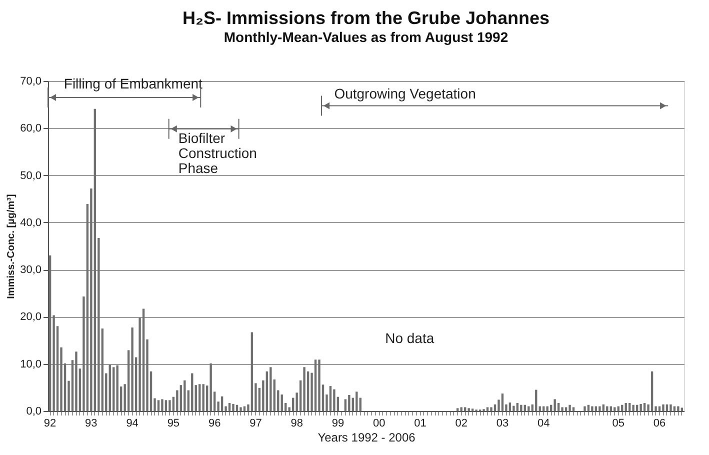  What do you see at coordinates (132, 424) in the screenshot?
I see `x-tick-label: 94` at bounding box center [132, 424].